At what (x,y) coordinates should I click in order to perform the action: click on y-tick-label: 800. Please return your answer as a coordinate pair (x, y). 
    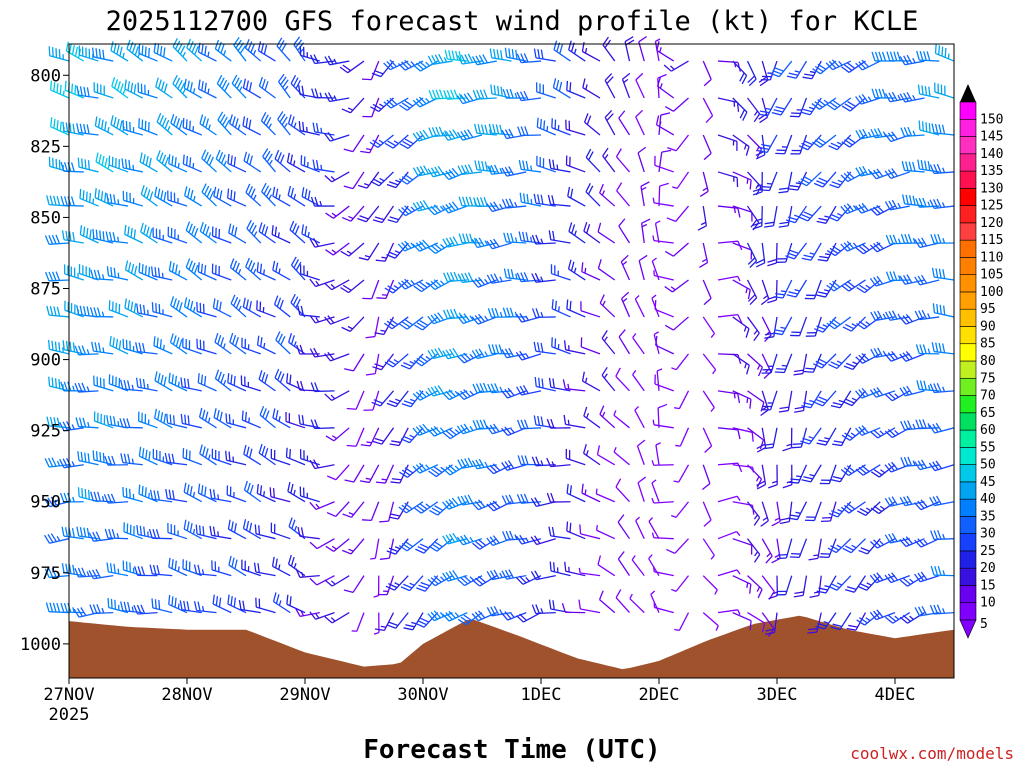
    Looking at the image, I should click on (45, 76).